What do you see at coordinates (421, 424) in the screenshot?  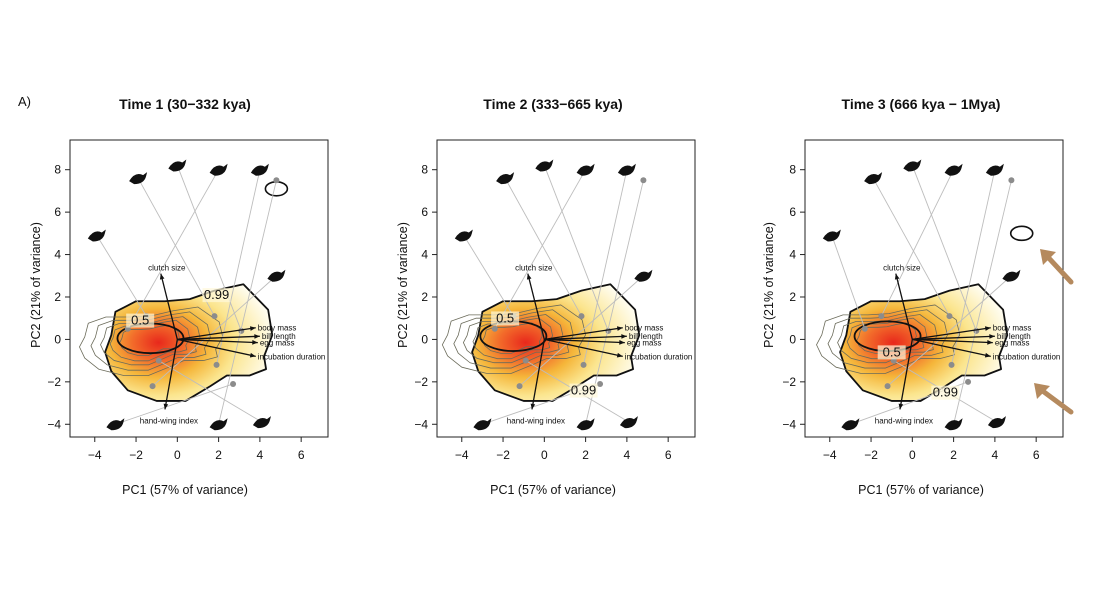 I see `panel2-y-tick-label: −4` at bounding box center [421, 424].